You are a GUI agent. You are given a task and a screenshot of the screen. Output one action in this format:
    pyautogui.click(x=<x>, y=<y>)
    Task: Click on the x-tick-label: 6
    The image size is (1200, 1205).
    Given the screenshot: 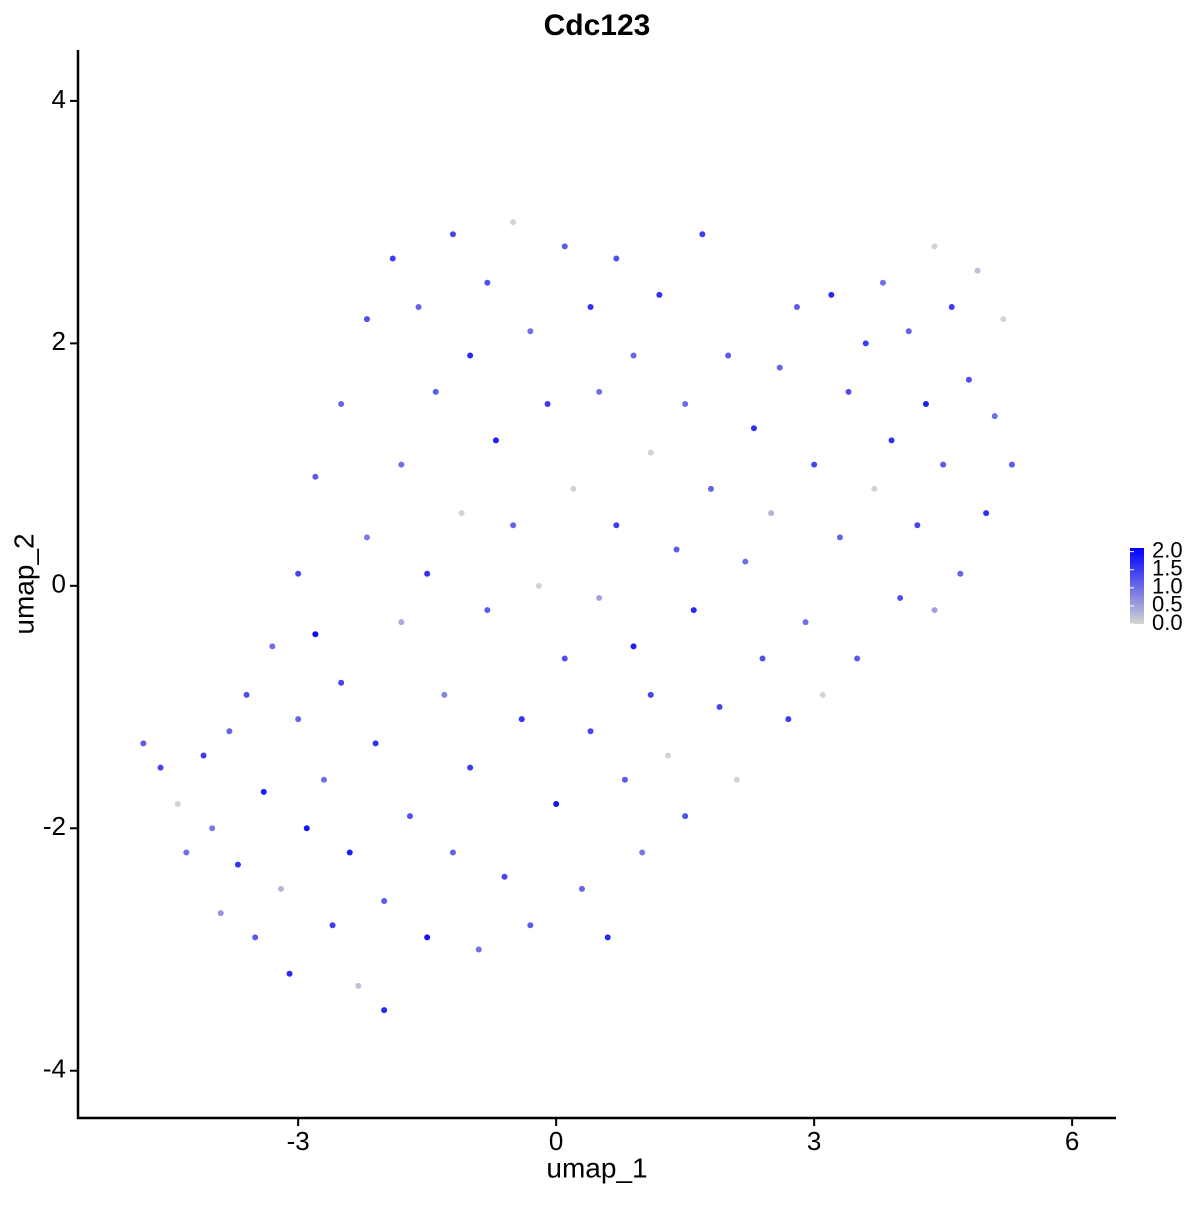 What is the action you would take?
    pyautogui.click(x=1072, y=1141)
    